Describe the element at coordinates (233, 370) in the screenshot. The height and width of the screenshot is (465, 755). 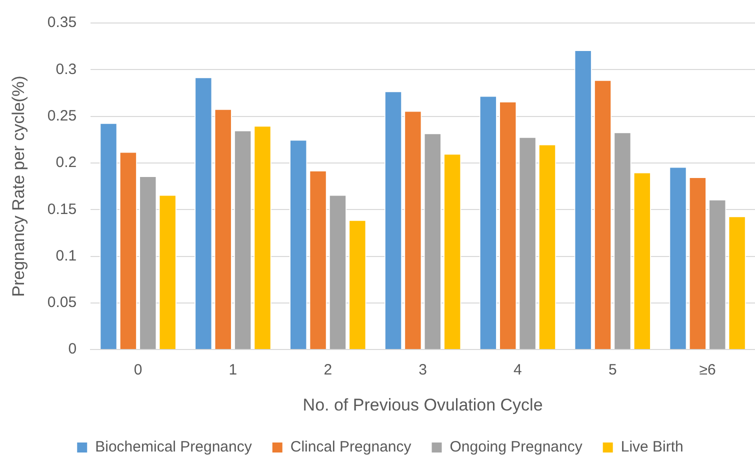
I see `x-tick-label: 1` at that location.